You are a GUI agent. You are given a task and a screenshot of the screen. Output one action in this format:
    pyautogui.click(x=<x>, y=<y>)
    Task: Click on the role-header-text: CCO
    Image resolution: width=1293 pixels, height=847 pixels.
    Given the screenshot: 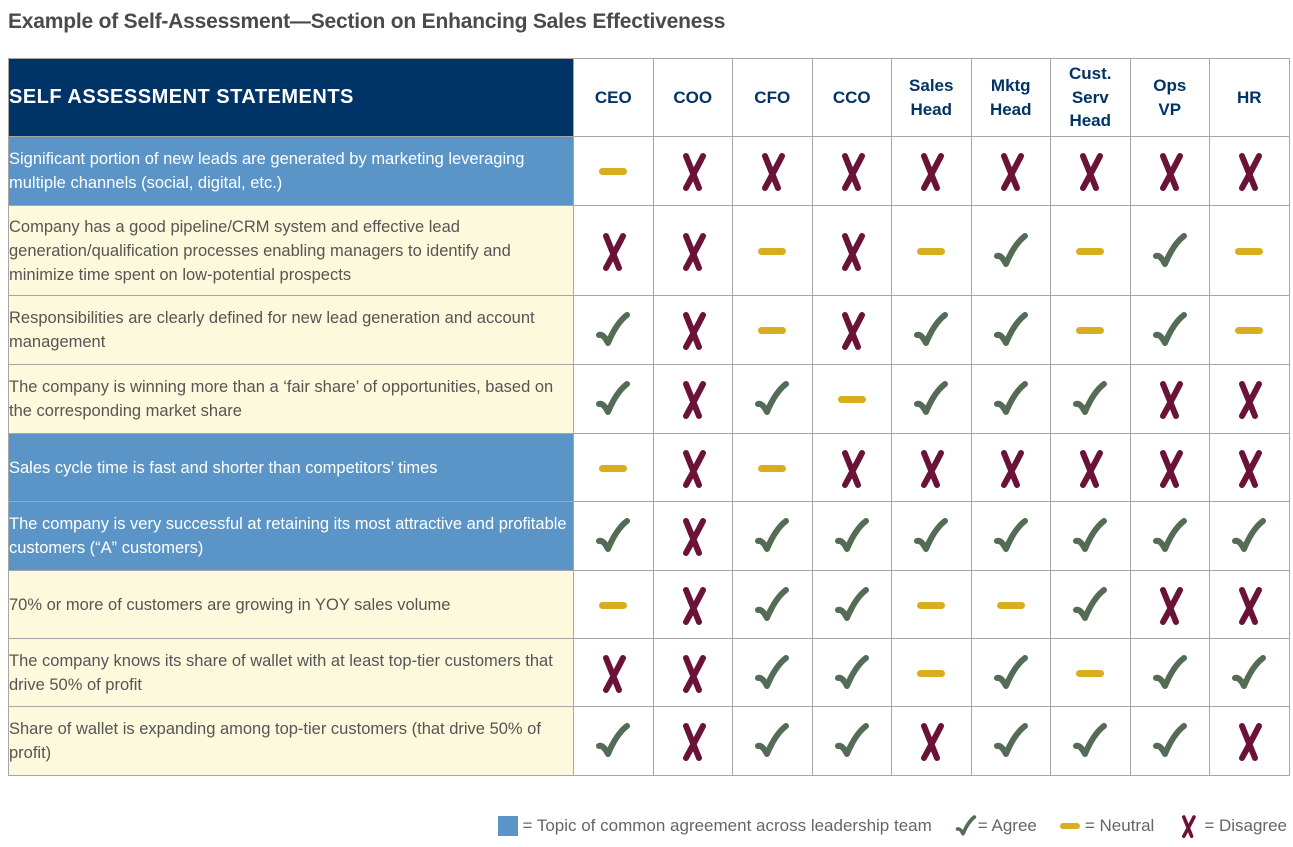 What is the action you would take?
    pyautogui.click(x=851, y=97)
    